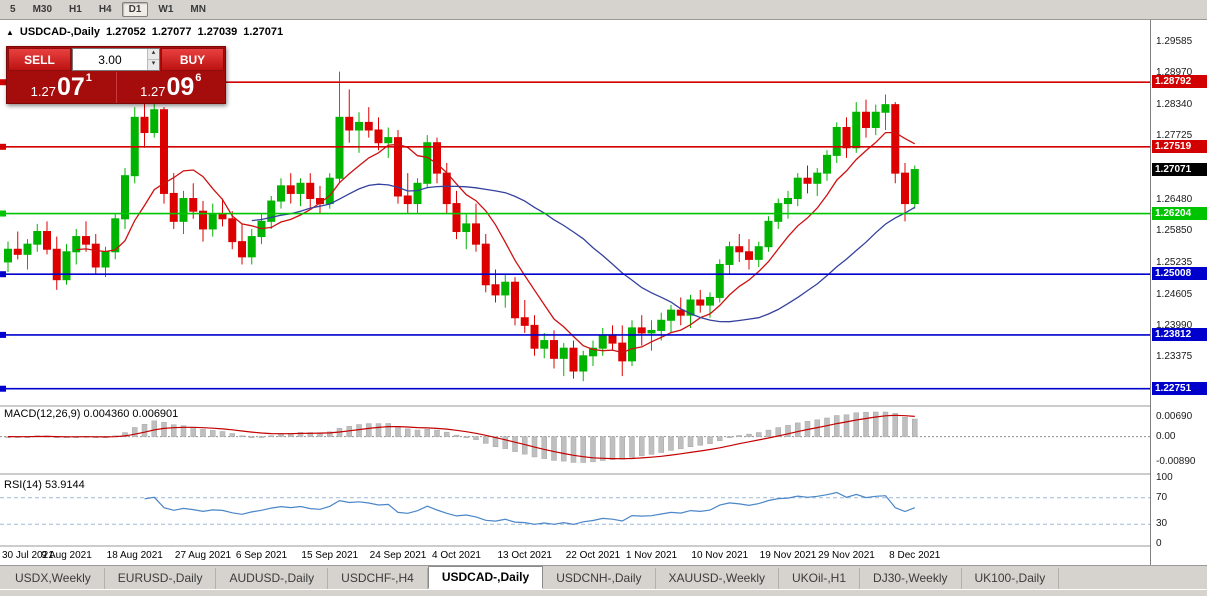 This screenshot has height=596, width=1207. Describe the element at coordinates (171, 32) in the screenshot. I see `high-value: 1.27077` at that location.